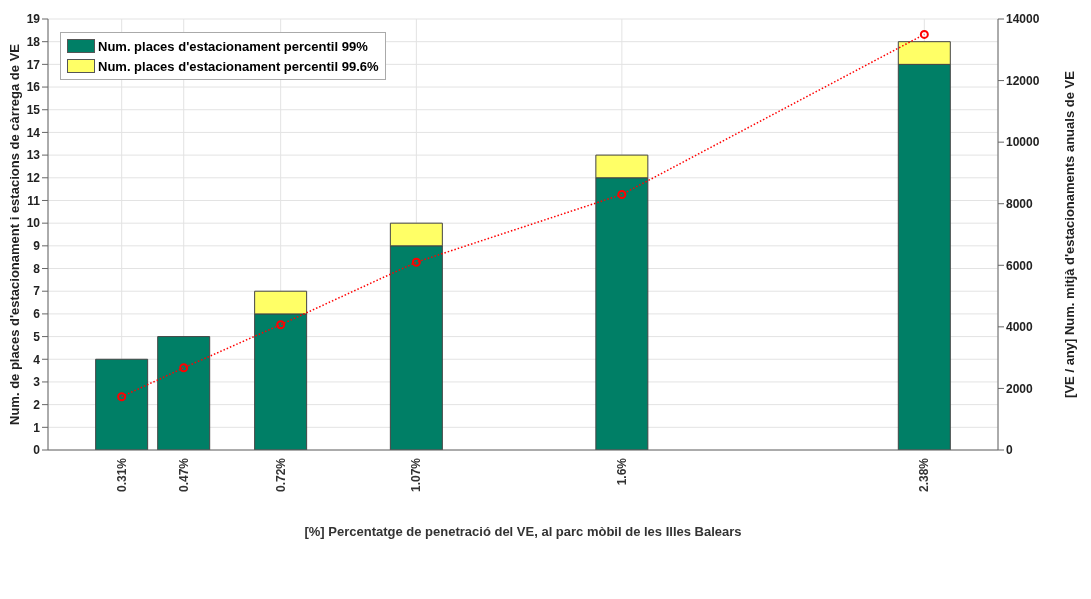  I want to click on y-tick-label: 12, so click(33, 178).